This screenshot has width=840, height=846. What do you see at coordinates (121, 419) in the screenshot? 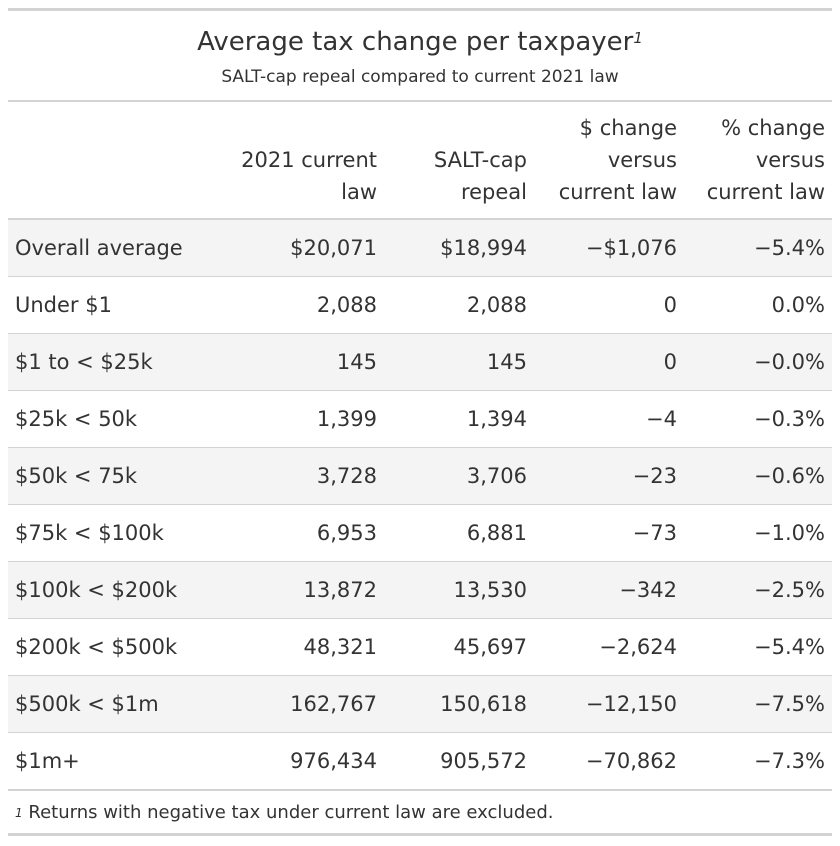
I see `row-label: $25k < 50k` at bounding box center [121, 419].